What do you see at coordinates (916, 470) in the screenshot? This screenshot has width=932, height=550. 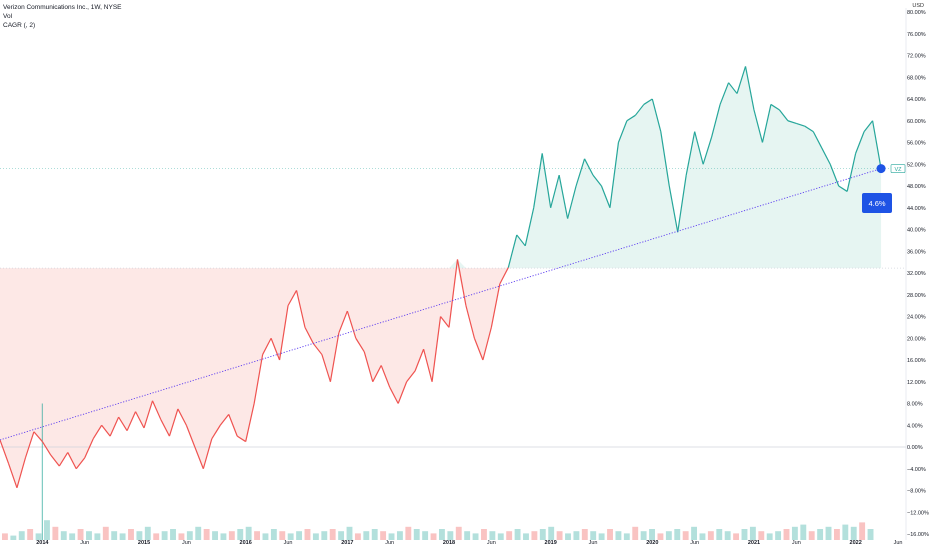 I see `y-tick-label: −4.00%` at bounding box center [916, 470].